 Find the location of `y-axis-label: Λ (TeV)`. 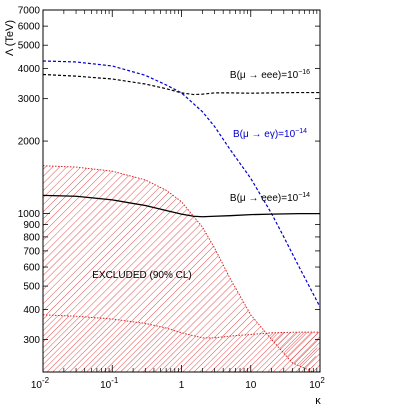

y-axis-label: Λ (TeV) is located at coordinates (10, 38).